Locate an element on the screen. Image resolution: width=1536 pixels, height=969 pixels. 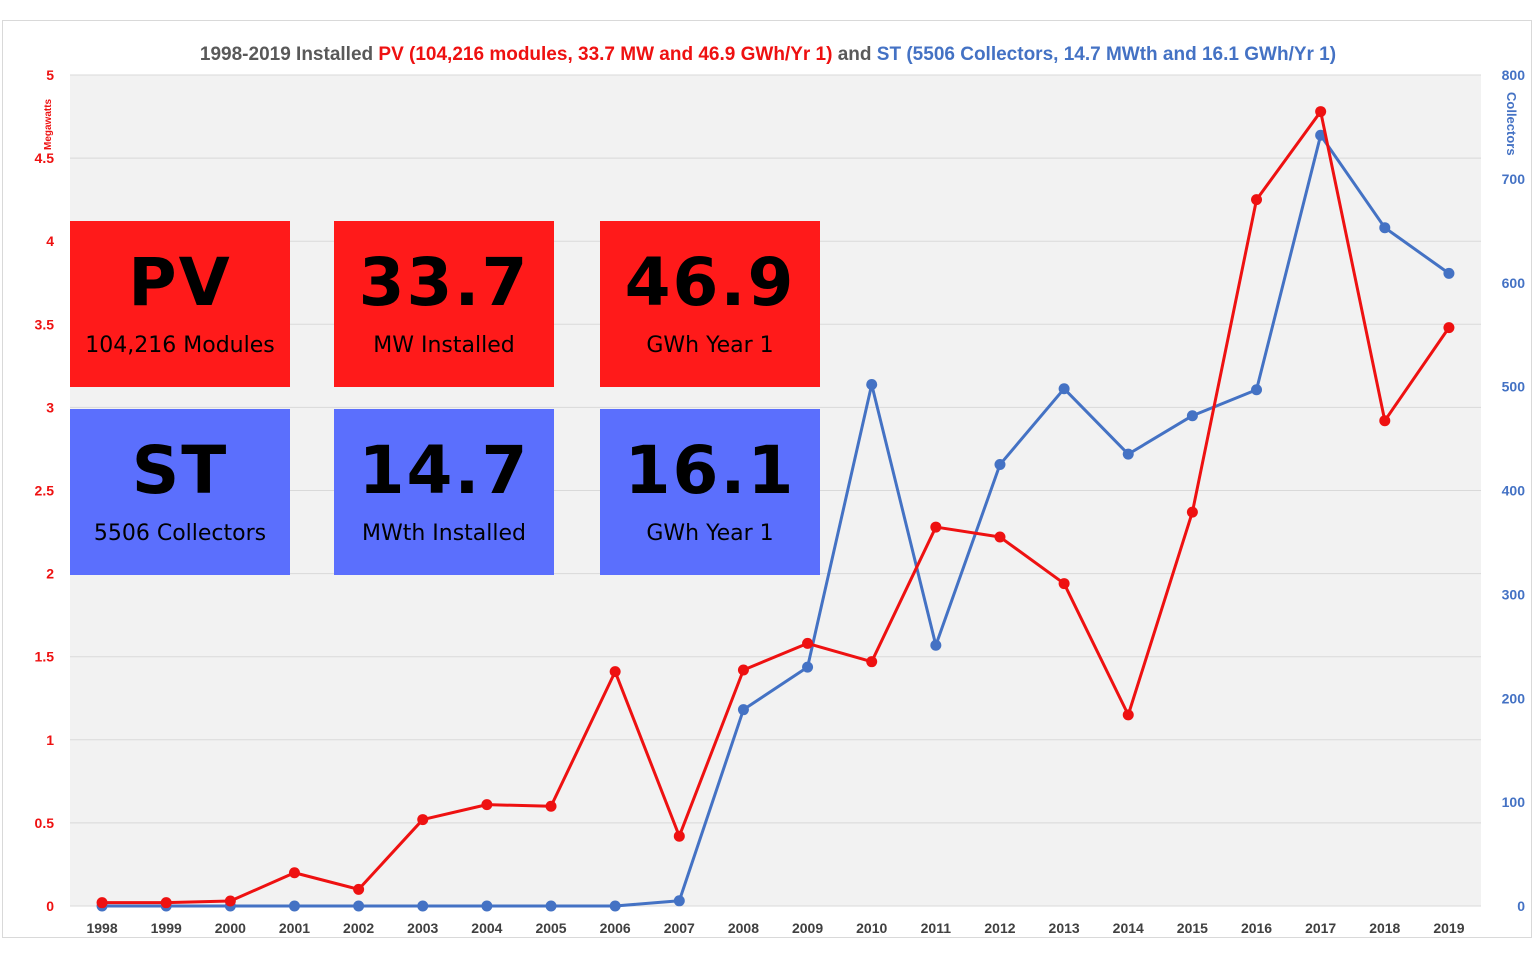
x-tick-label: 1998 is located at coordinates (101, 928).